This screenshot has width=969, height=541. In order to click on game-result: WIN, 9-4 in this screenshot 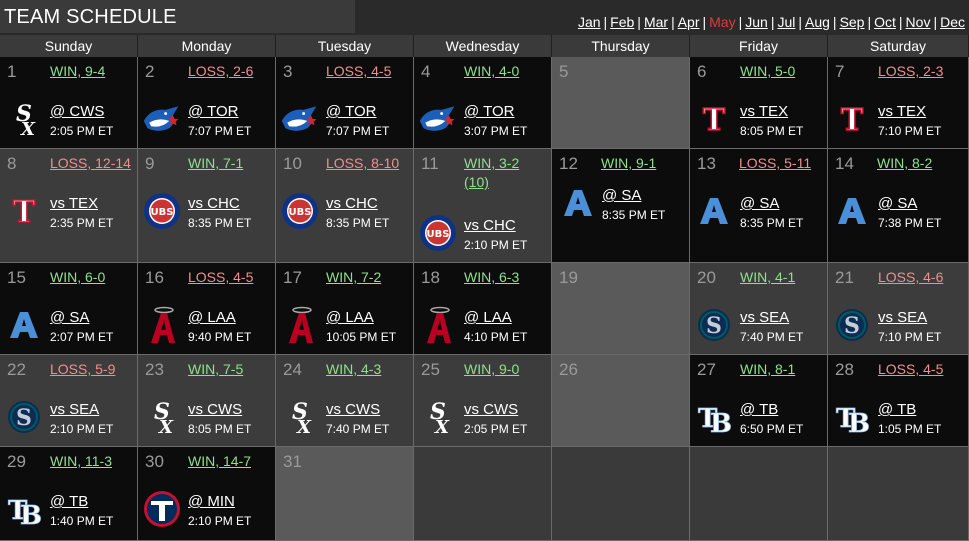, I will do `click(78, 71)`.